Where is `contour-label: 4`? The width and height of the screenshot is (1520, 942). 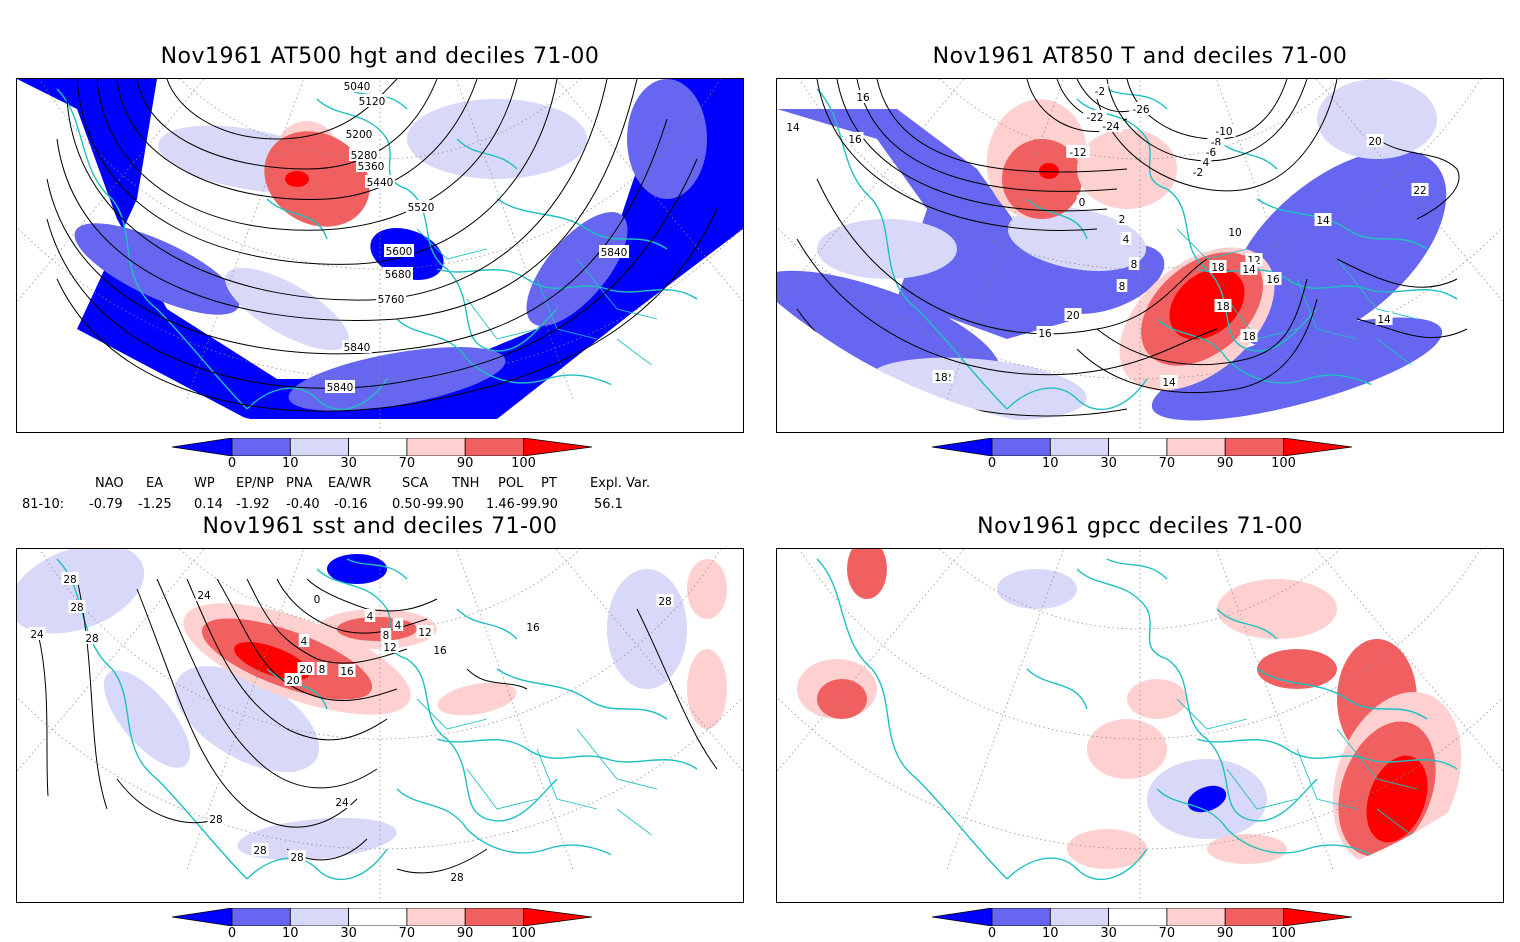
contour-label: 4 is located at coordinates (370, 617).